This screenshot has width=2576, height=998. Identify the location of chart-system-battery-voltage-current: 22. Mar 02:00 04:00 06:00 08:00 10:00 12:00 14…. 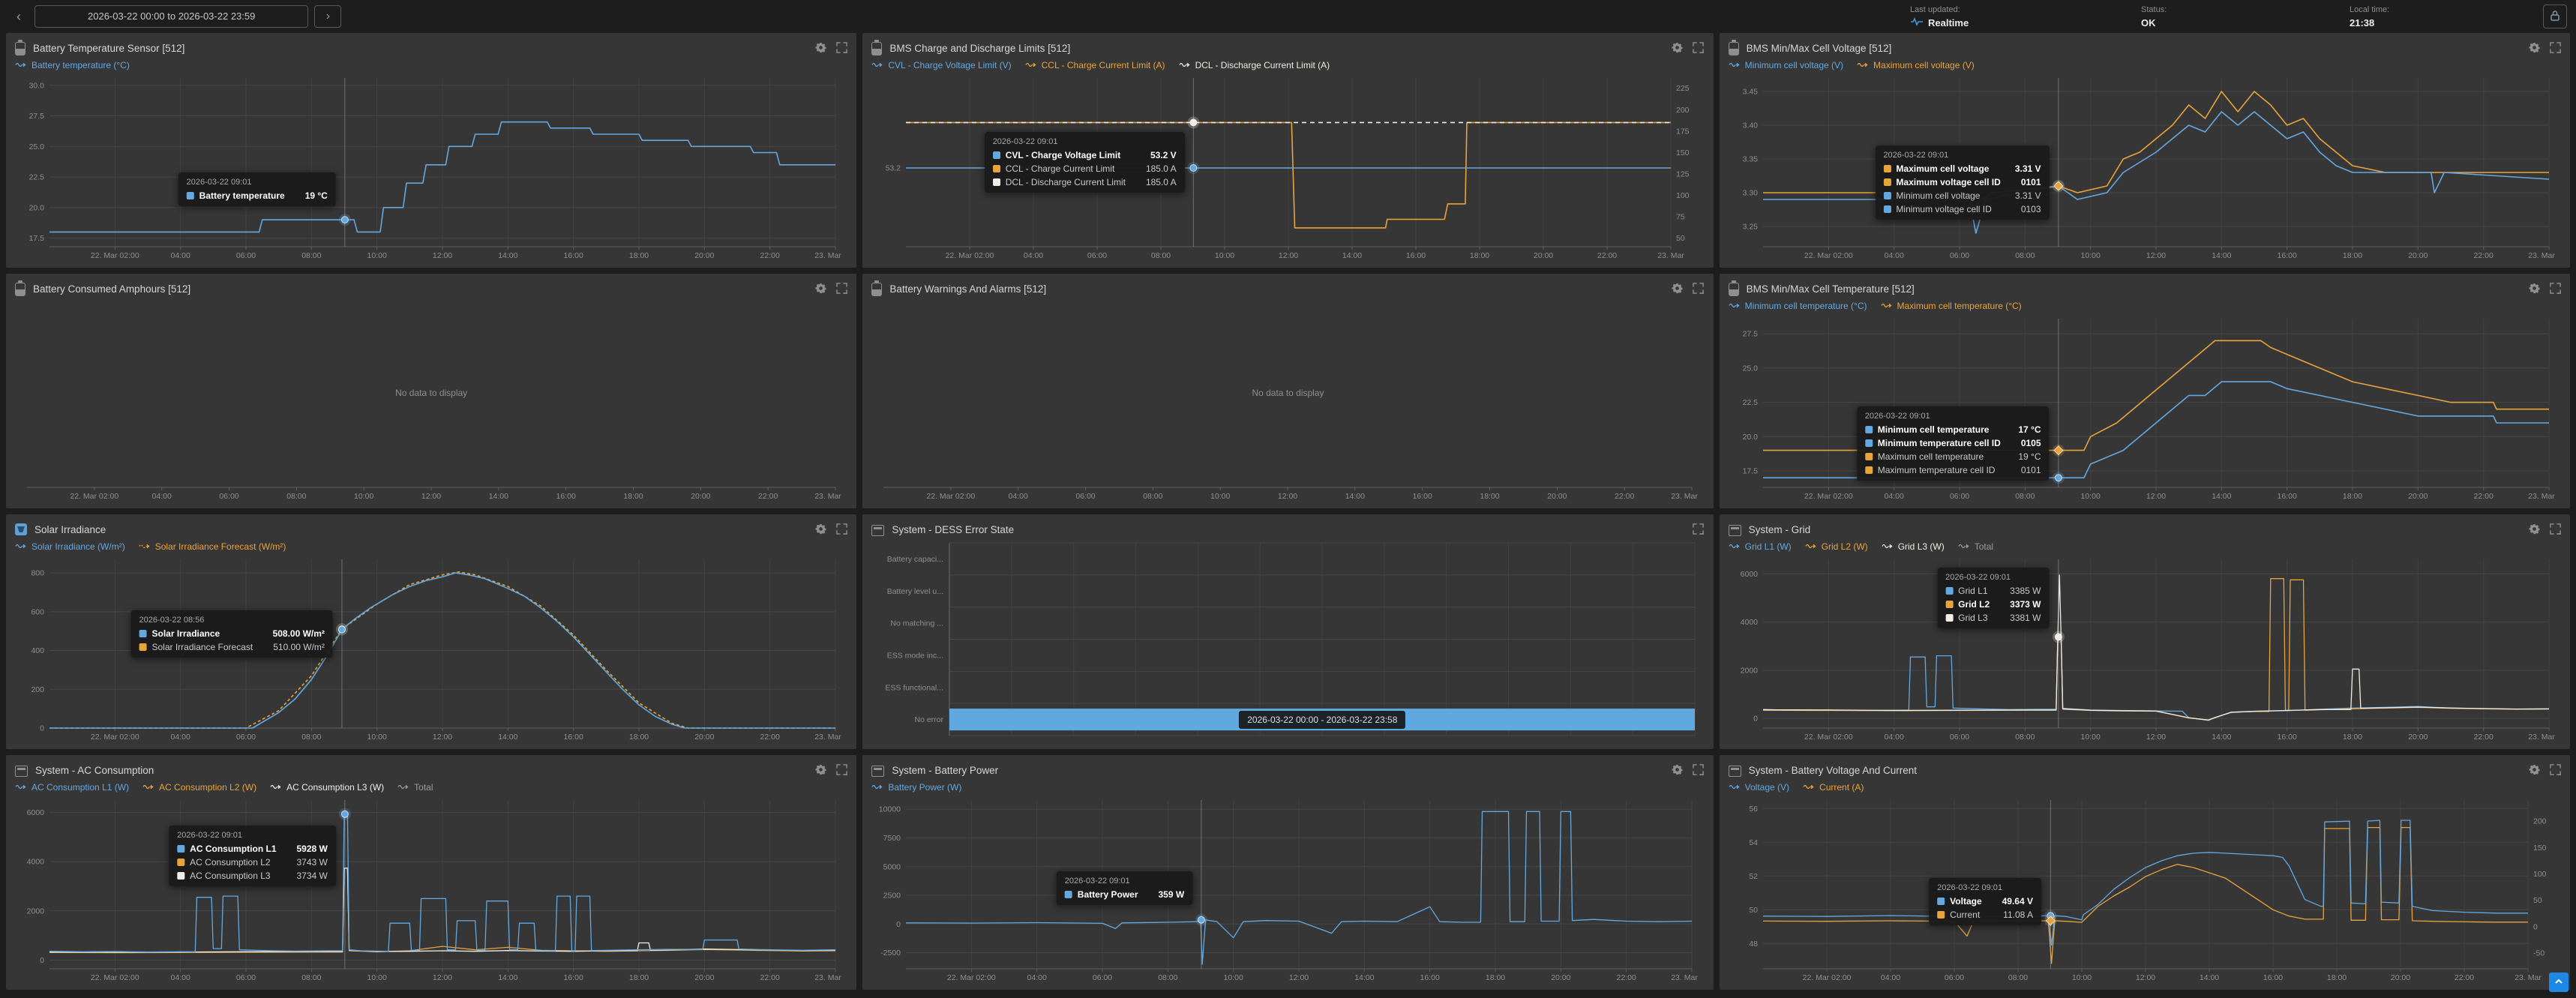
(2145, 889).